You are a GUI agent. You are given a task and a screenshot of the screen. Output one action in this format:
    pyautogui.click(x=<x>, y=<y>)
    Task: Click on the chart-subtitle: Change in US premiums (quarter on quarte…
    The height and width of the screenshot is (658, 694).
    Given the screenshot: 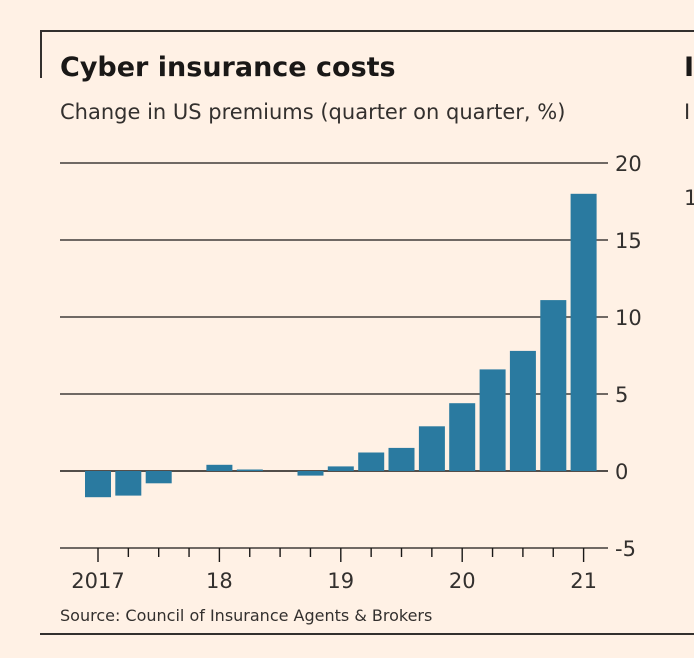 What is the action you would take?
    pyautogui.click(x=313, y=112)
    